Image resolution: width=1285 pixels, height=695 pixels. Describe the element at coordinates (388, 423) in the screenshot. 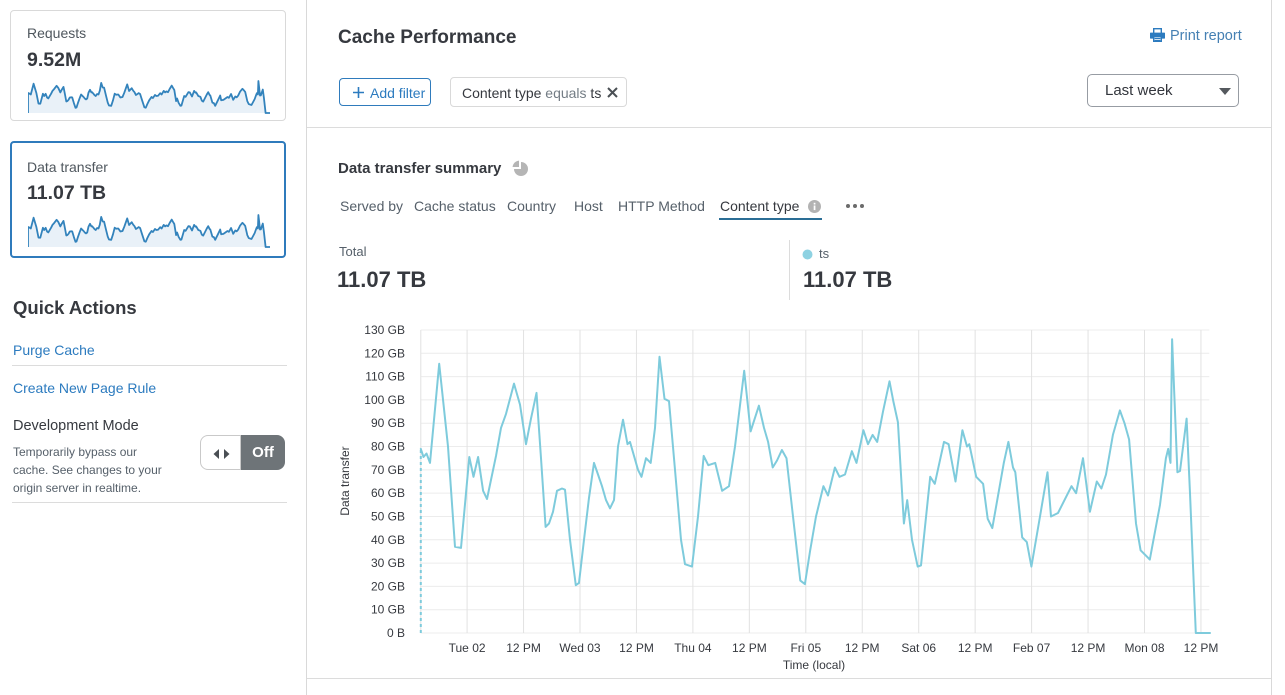

I see `svg-text: 90 GB` at that location.